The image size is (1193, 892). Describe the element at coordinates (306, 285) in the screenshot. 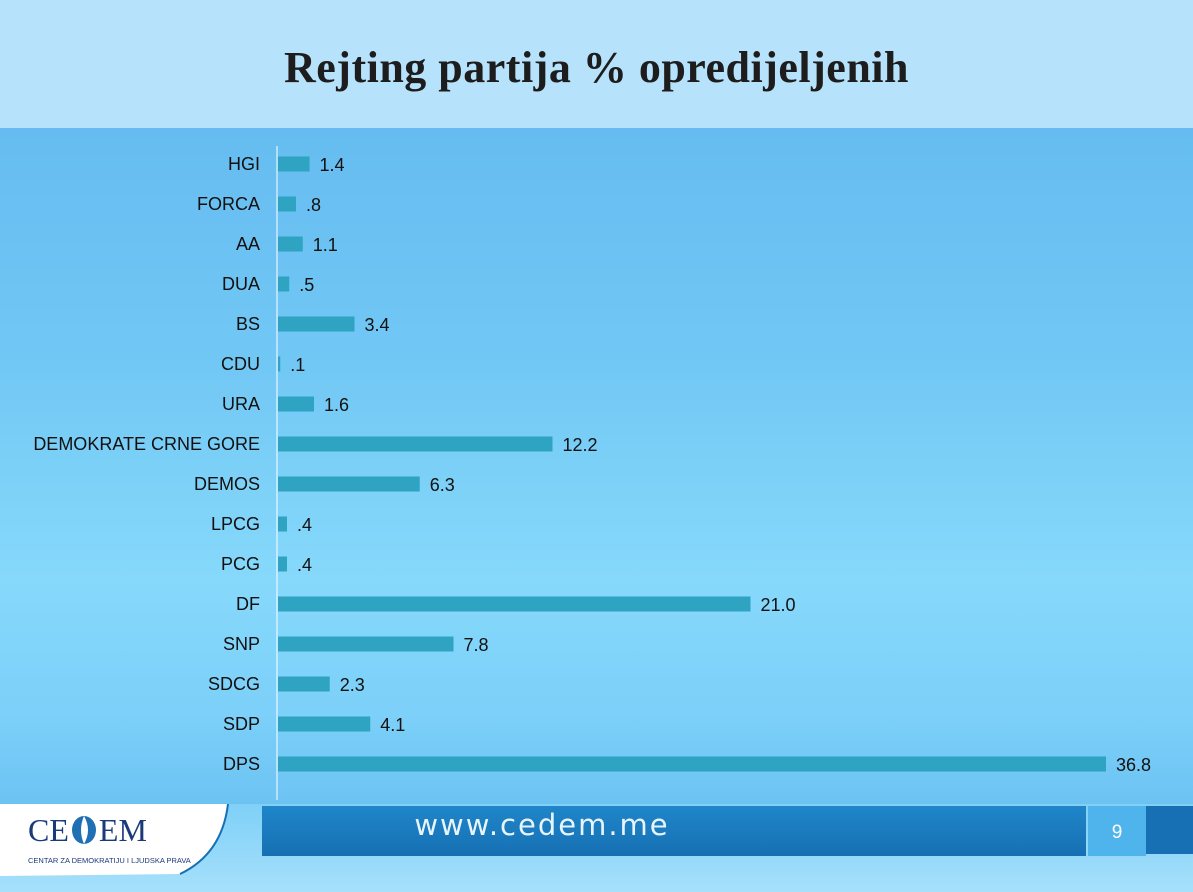

I see `value-label: .5` at that location.